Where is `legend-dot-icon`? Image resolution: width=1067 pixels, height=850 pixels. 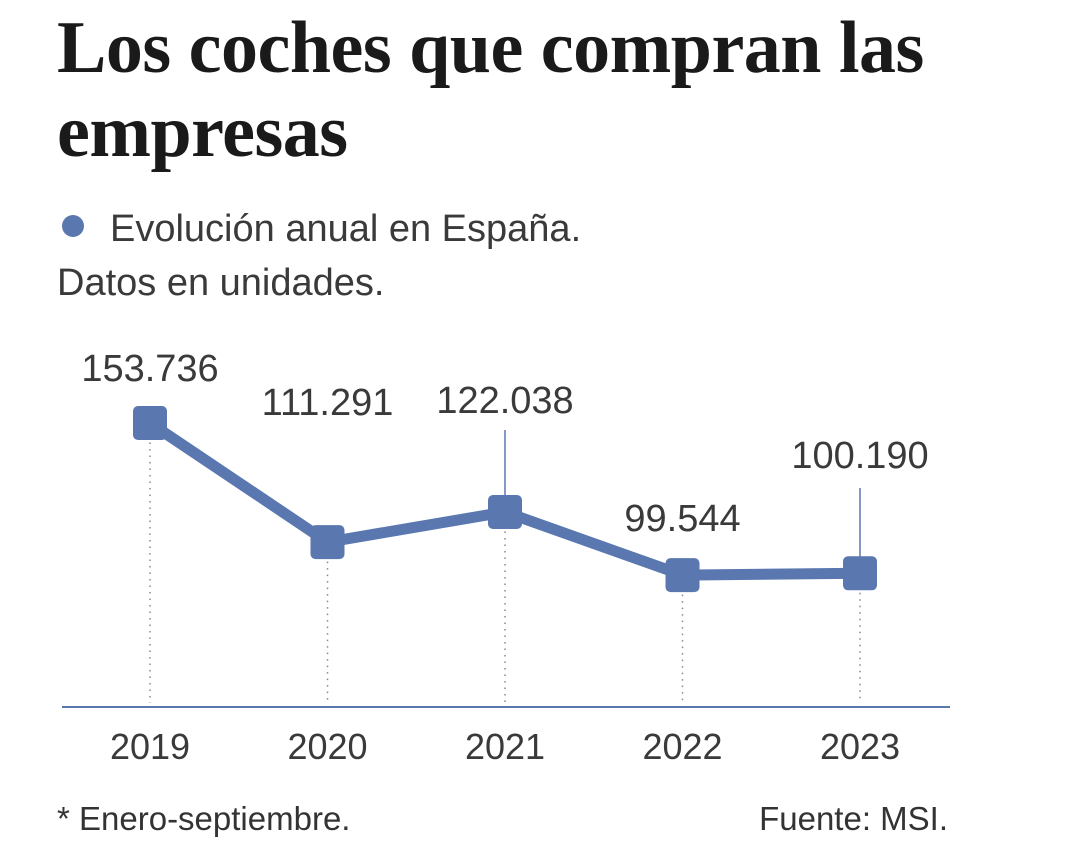
legend-dot-icon is located at coordinates (73, 226).